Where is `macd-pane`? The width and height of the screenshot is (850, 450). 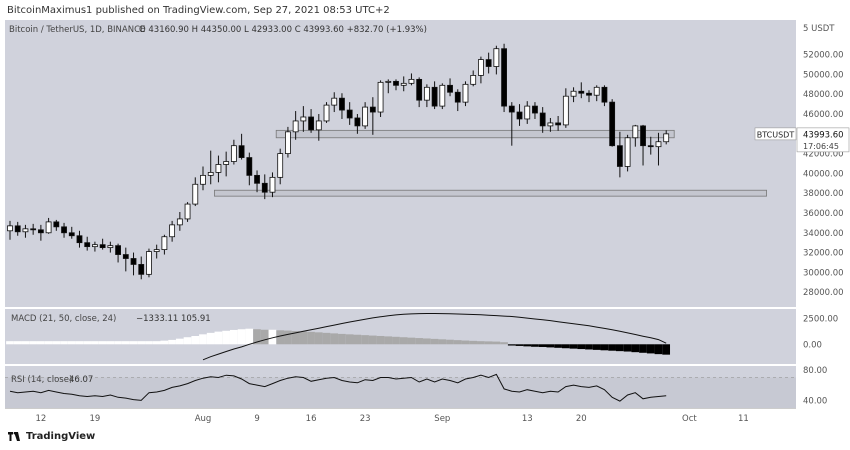 macd-pane is located at coordinates (400, 336).